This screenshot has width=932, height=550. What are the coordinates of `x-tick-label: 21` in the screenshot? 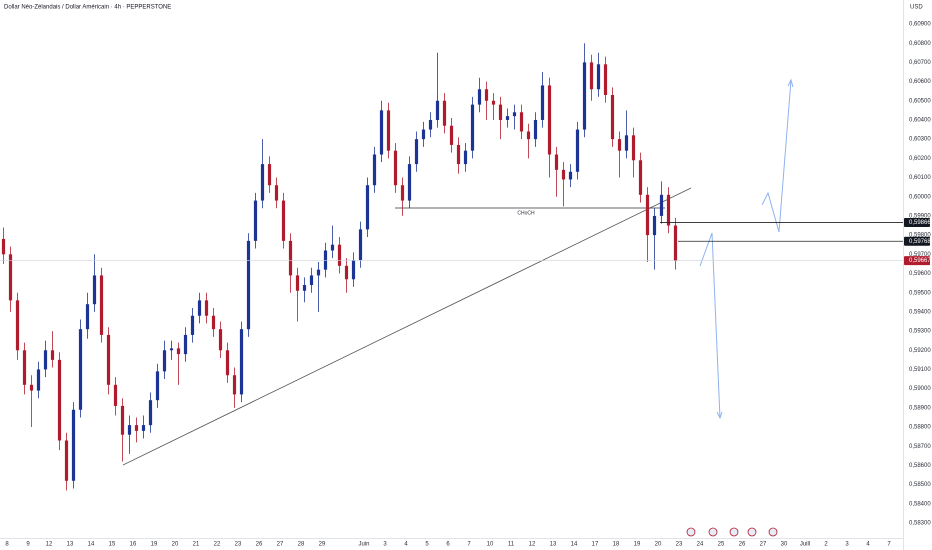 It's located at (196, 545).